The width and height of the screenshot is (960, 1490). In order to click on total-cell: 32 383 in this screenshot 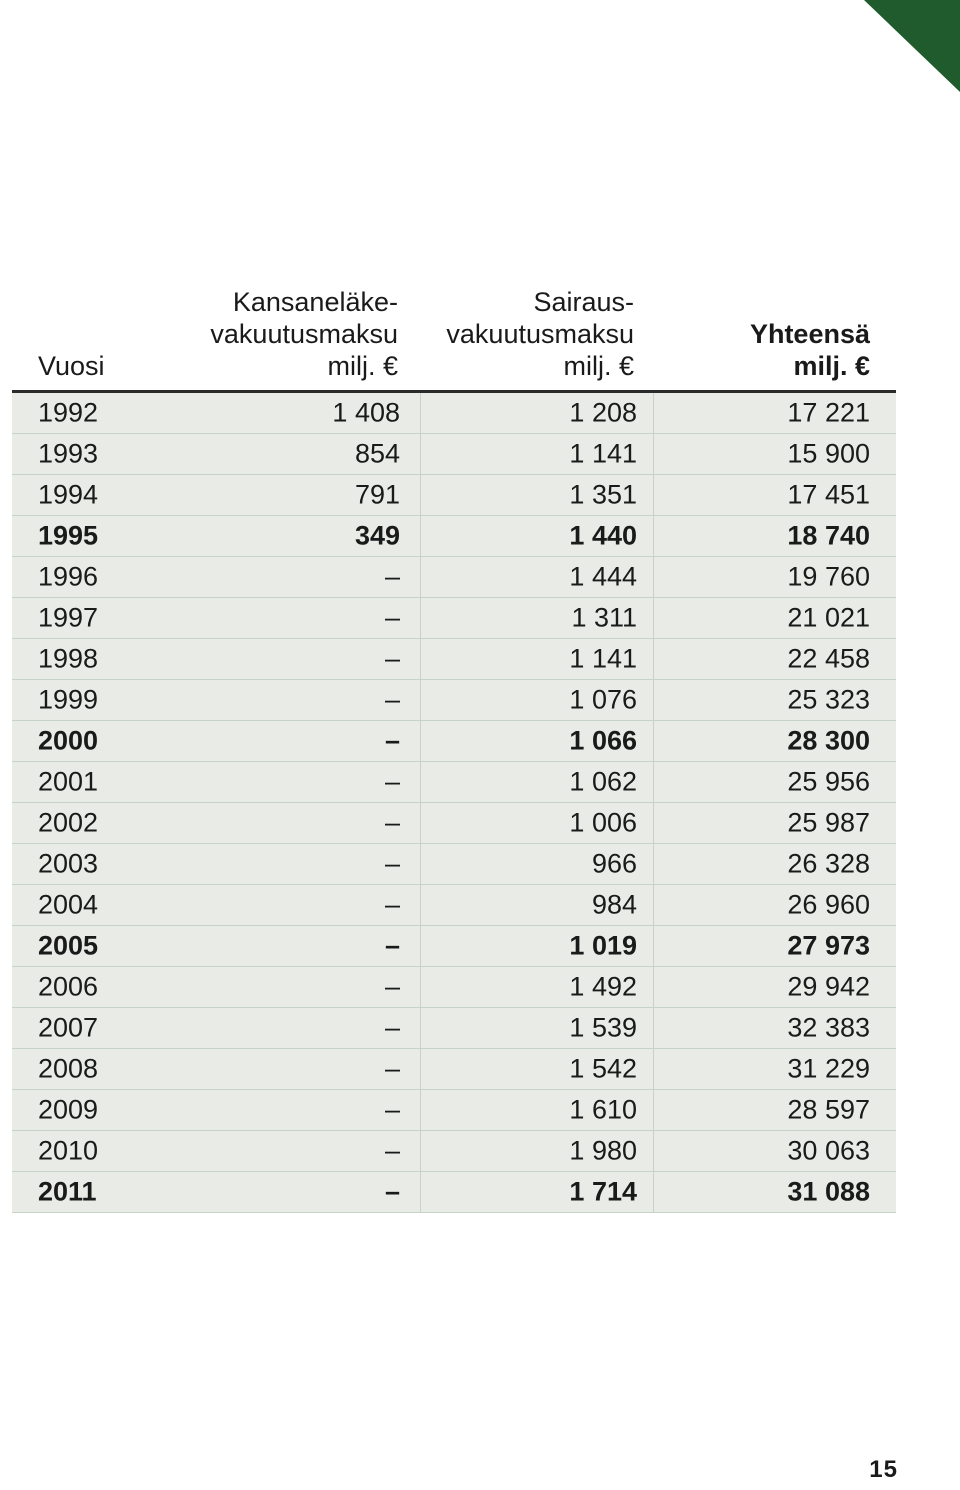, I will do `click(774, 1028)`.